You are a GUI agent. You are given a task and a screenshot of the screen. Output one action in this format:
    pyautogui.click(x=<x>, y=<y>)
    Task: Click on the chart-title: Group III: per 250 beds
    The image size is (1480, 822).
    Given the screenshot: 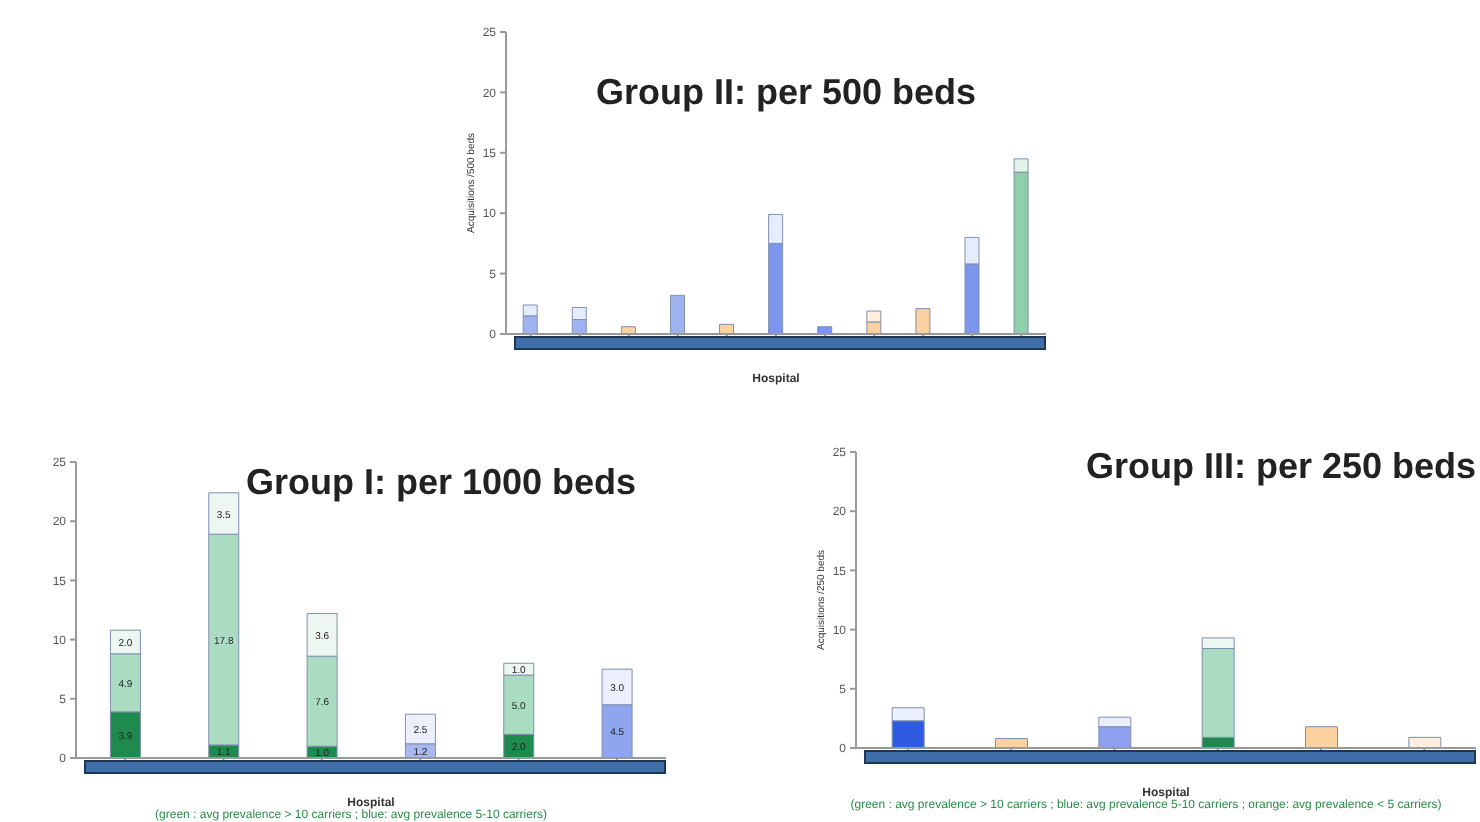 What is the action you would take?
    pyautogui.click(x=1281, y=467)
    